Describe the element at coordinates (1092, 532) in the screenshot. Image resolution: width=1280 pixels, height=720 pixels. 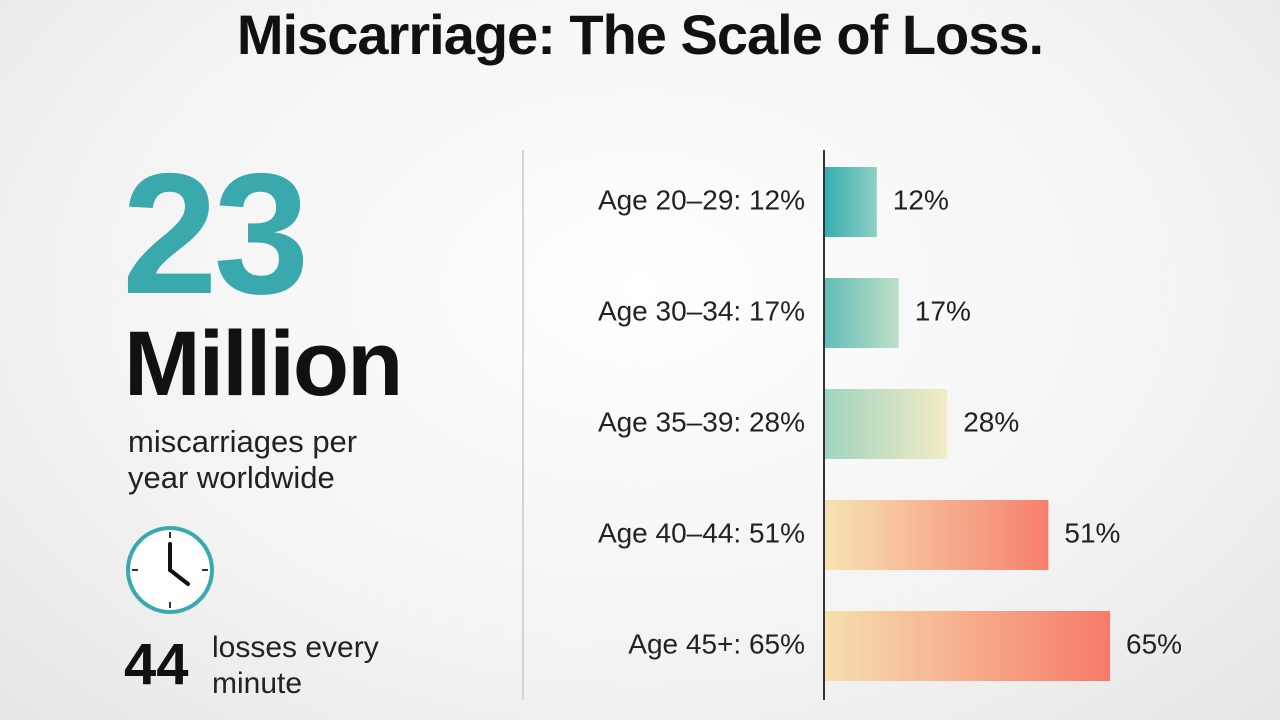
I see `value-label: 51%` at that location.